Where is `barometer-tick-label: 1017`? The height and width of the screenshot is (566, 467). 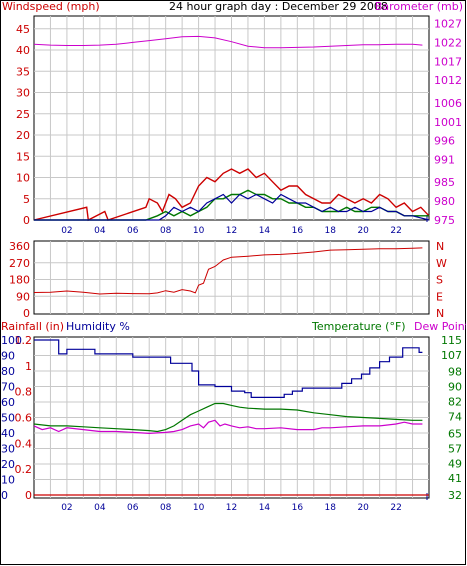
barometer-tick-label: 1017 is located at coordinates (448, 61).